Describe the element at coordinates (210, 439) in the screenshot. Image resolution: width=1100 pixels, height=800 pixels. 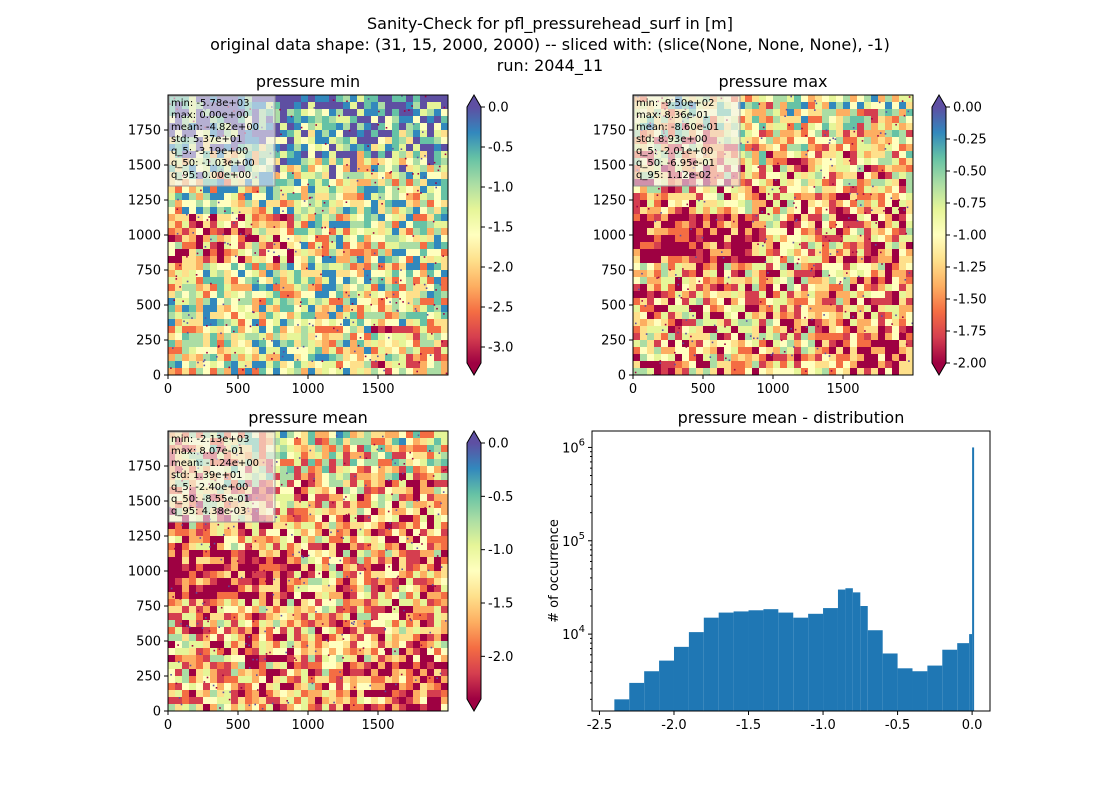
I see `stats-line: min: -2.13e+03` at that location.